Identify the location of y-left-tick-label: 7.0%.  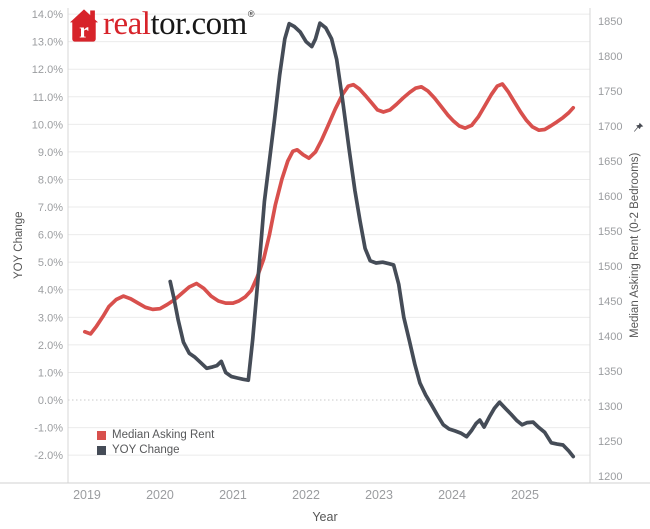
(50, 208).